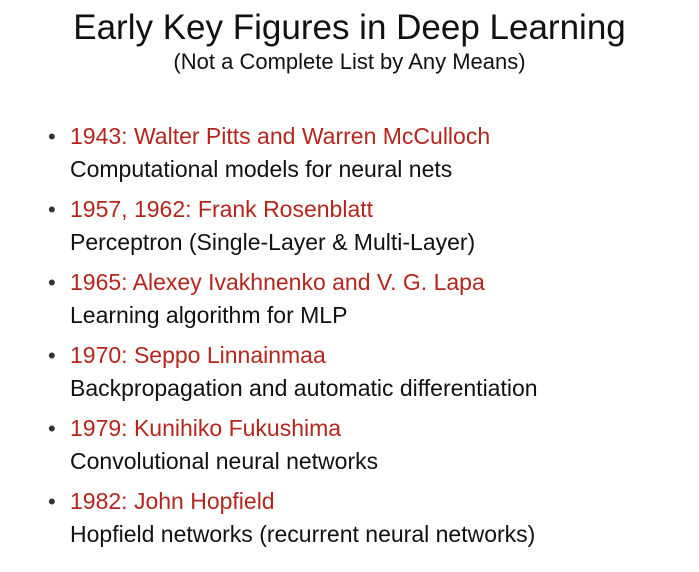 Image resolution: width=699 pixels, height=572 pixels. Describe the element at coordinates (222, 209) in the screenshot. I see `item-title: 1957, 1962: Frank Rosenblatt` at that location.